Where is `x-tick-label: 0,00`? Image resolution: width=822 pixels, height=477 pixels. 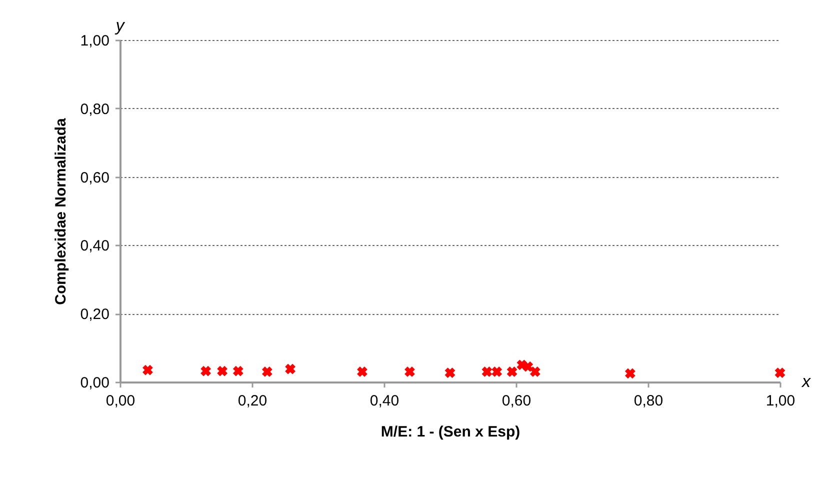 x-tick-label: 0,00 is located at coordinates (121, 401).